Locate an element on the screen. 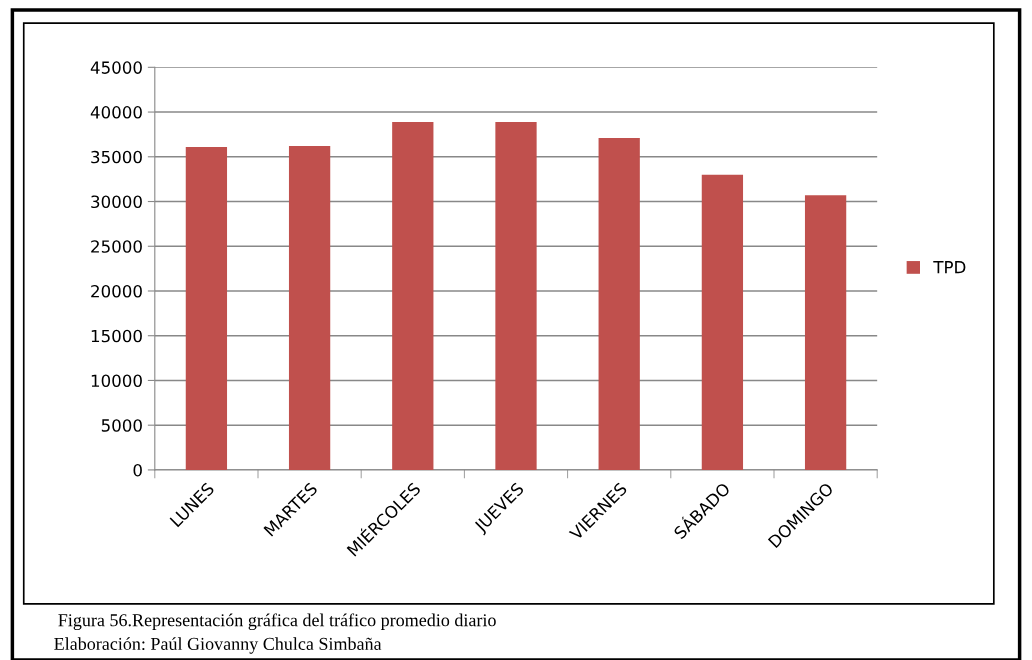 This screenshot has width=1032, height=660. y-tick-label: 45000 is located at coordinates (116, 67).